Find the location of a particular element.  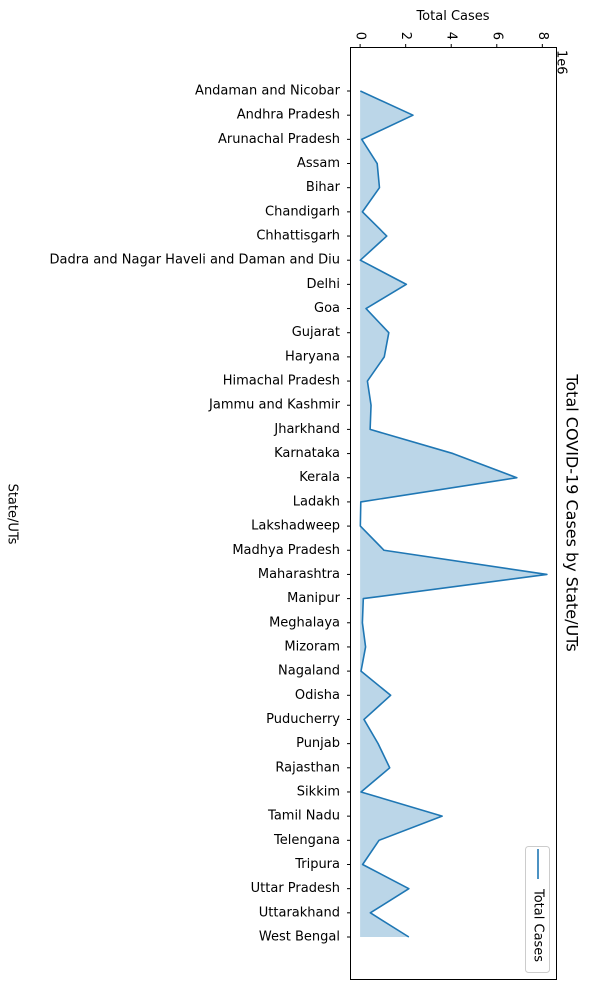

y-tick-label: Uttarakhand is located at coordinates (299, 912).